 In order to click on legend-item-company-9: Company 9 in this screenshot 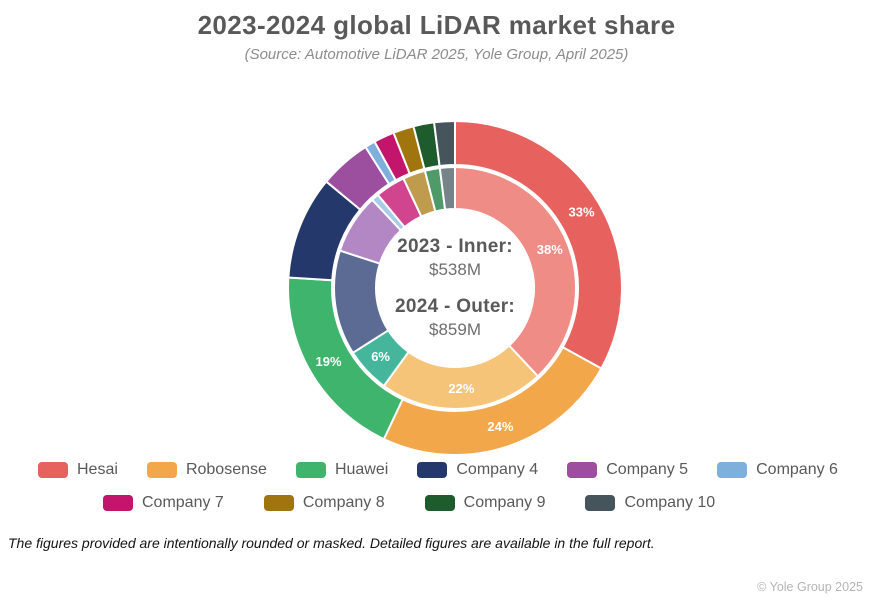, I will do `click(485, 503)`.